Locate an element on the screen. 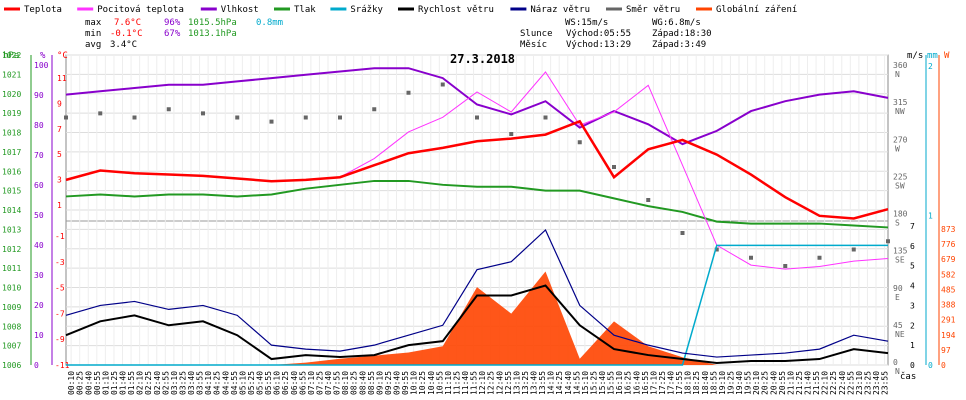 This screenshot has height=400, width=966. ms-tick-label: 4 is located at coordinates (912, 286).